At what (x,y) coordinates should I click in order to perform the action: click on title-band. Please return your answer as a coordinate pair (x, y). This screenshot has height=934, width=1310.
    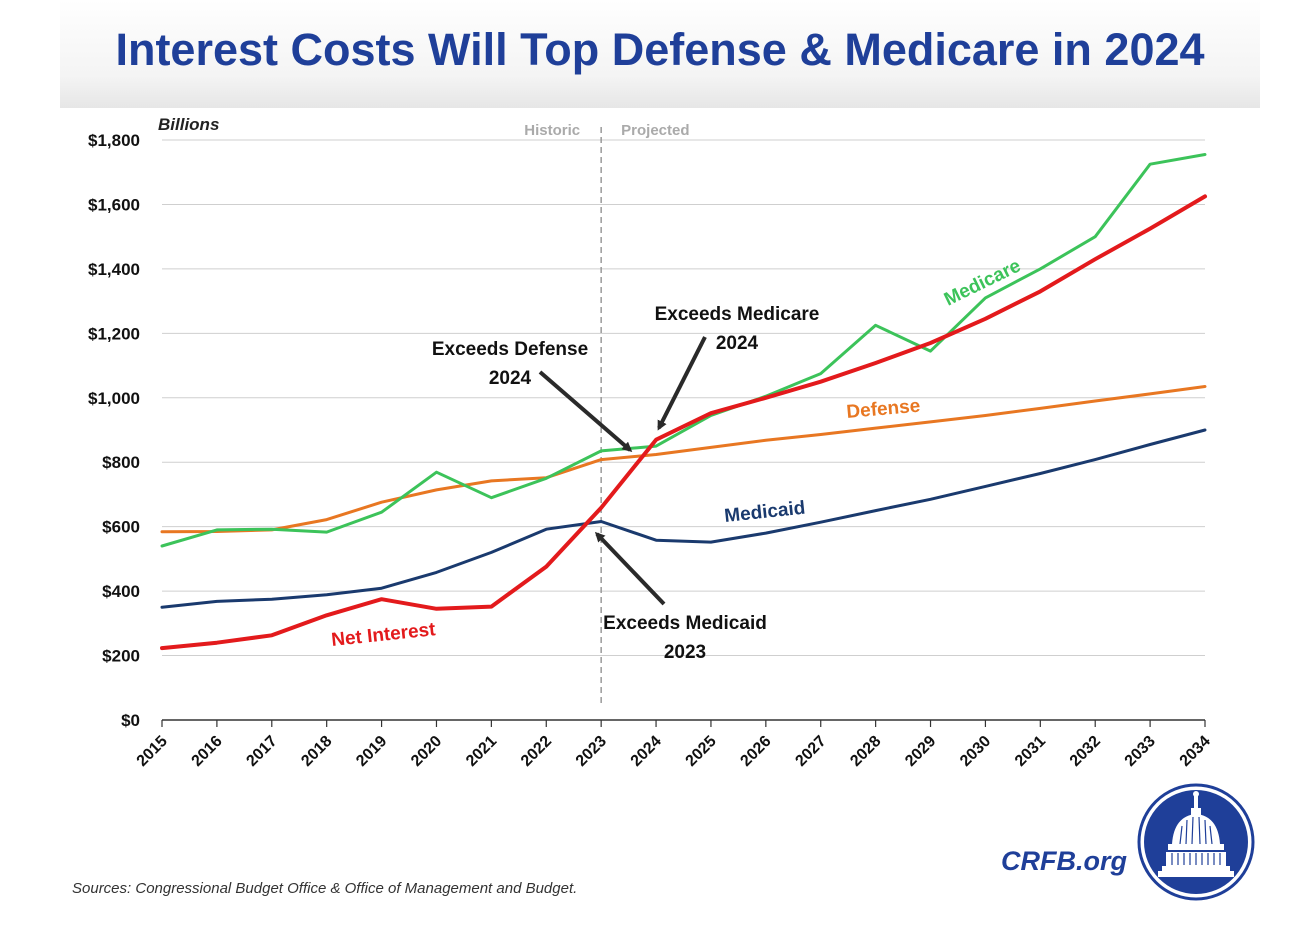
    Looking at the image, I should click on (660, 54).